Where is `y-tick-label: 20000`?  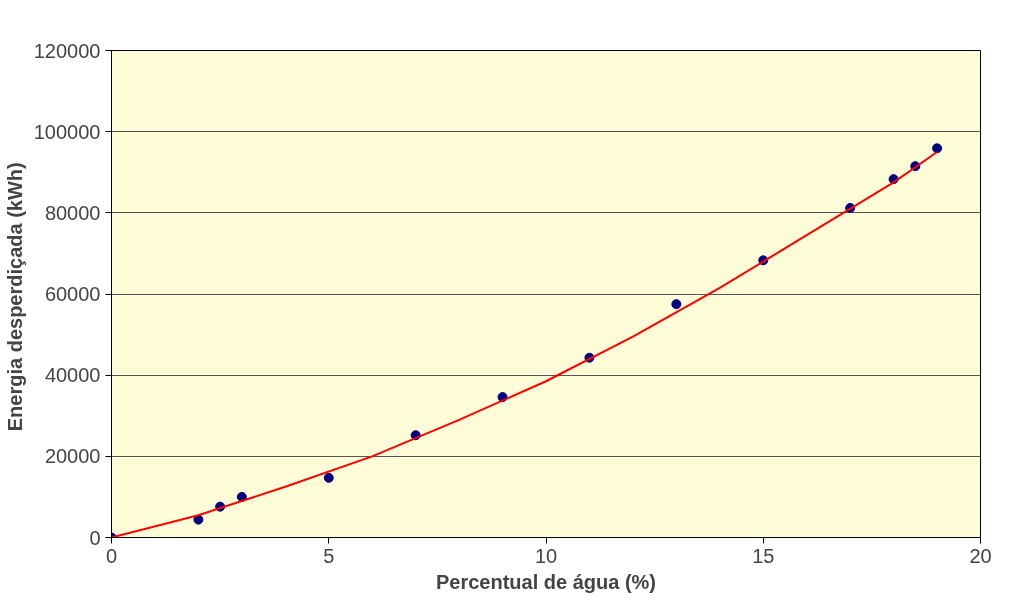 y-tick-label: 20000 is located at coordinates (72, 456).